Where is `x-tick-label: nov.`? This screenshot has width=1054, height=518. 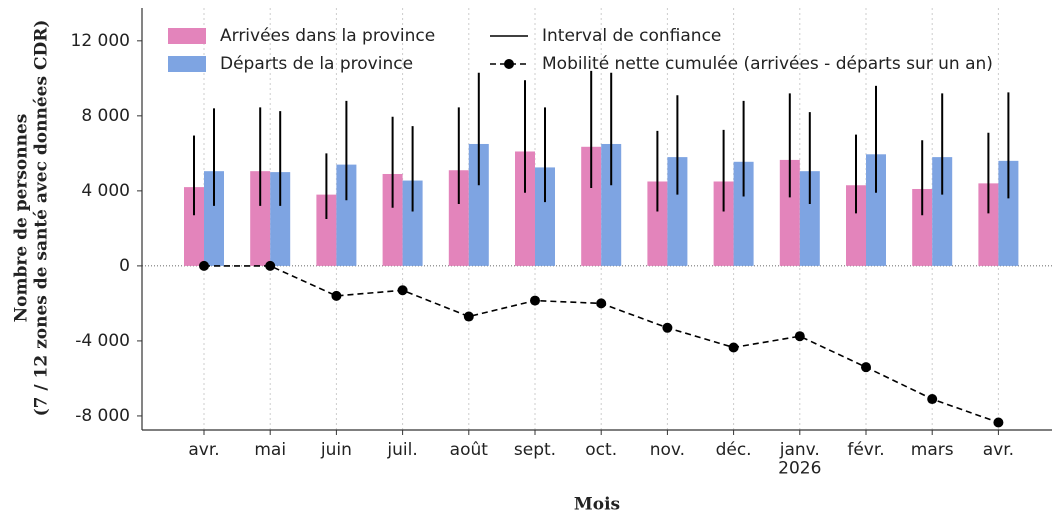 x-tick-label: nov. is located at coordinates (667, 450).